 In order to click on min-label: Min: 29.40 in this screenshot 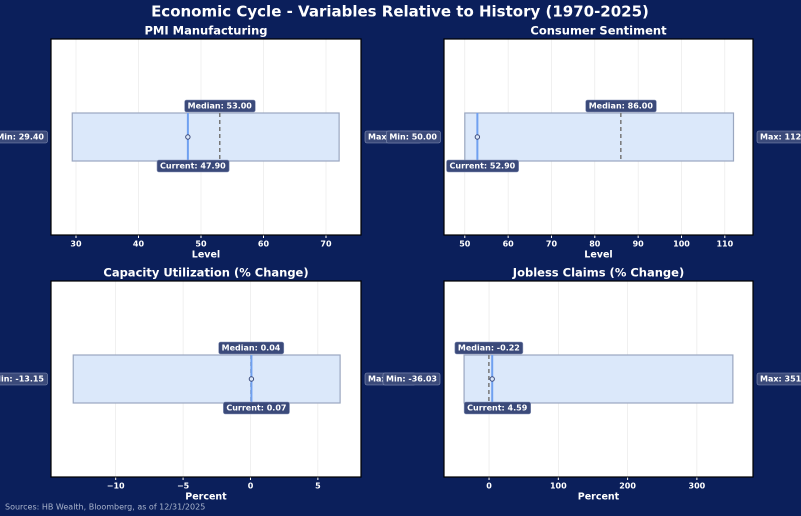, I will do `click(22, 137)`.